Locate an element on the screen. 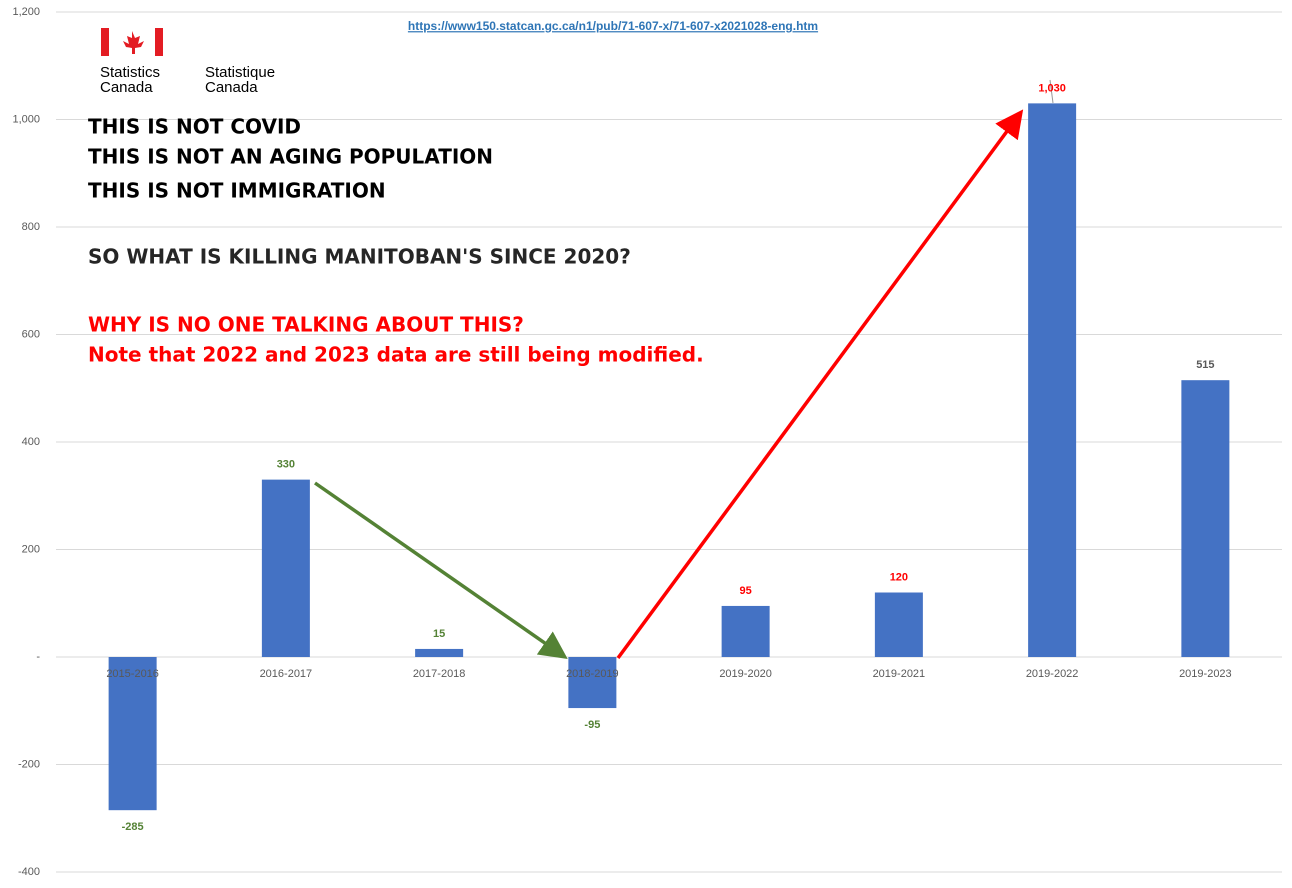 This screenshot has height=888, width=1292. x-tick-label: 2016-2017 is located at coordinates (286, 674).